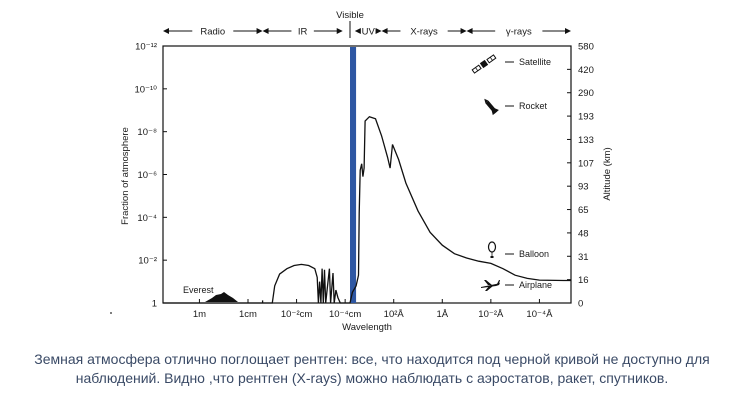  What do you see at coordinates (583, 210) in the screenshot?
I see `altitude-tick-label: 65` at bounding box center [583, 210].